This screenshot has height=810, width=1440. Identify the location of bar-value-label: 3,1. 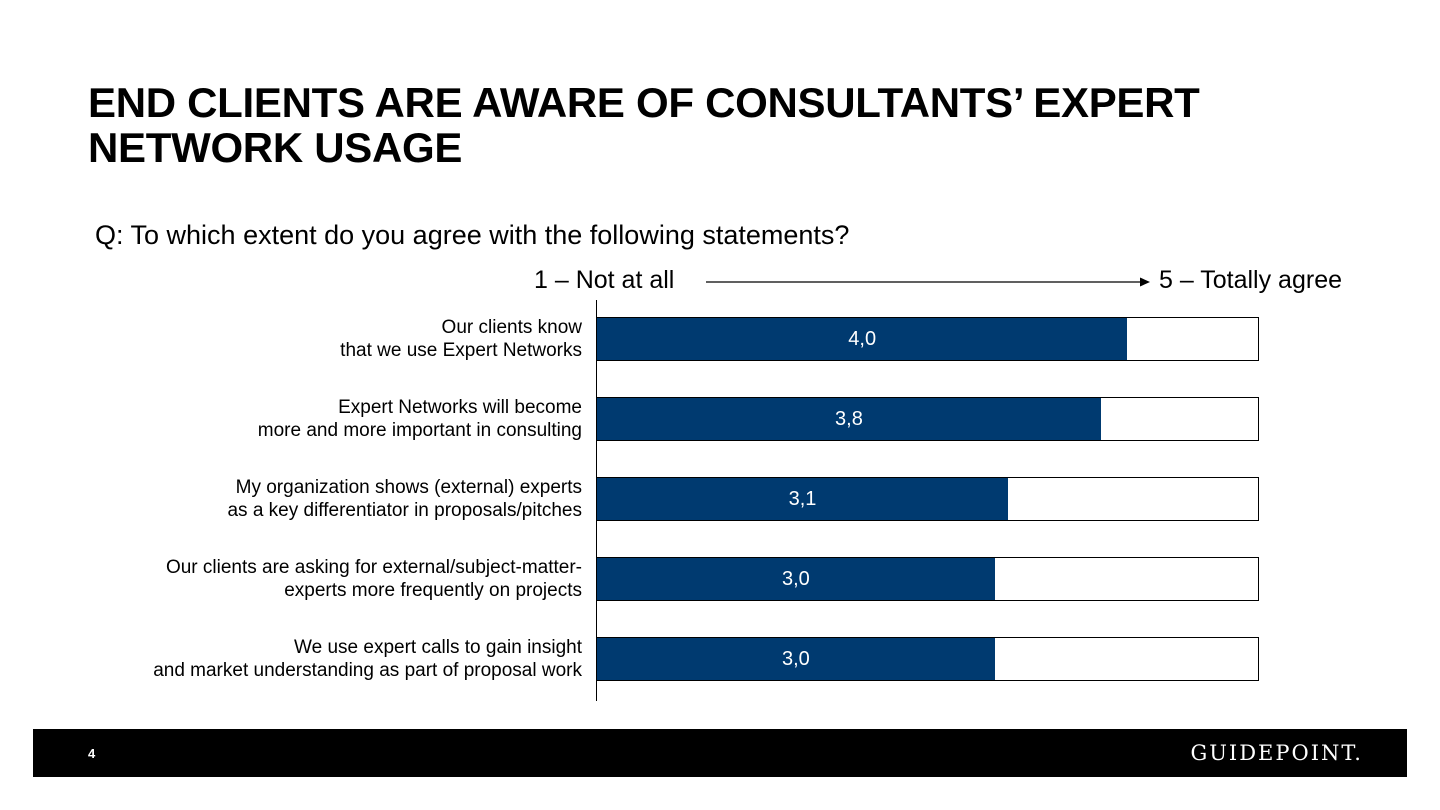
(802, 498).